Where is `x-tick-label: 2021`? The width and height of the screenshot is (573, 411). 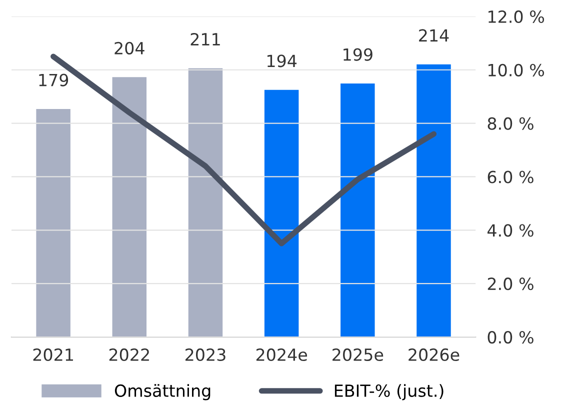 x-tick-label: 2021 is located at coordinates (53, 355).